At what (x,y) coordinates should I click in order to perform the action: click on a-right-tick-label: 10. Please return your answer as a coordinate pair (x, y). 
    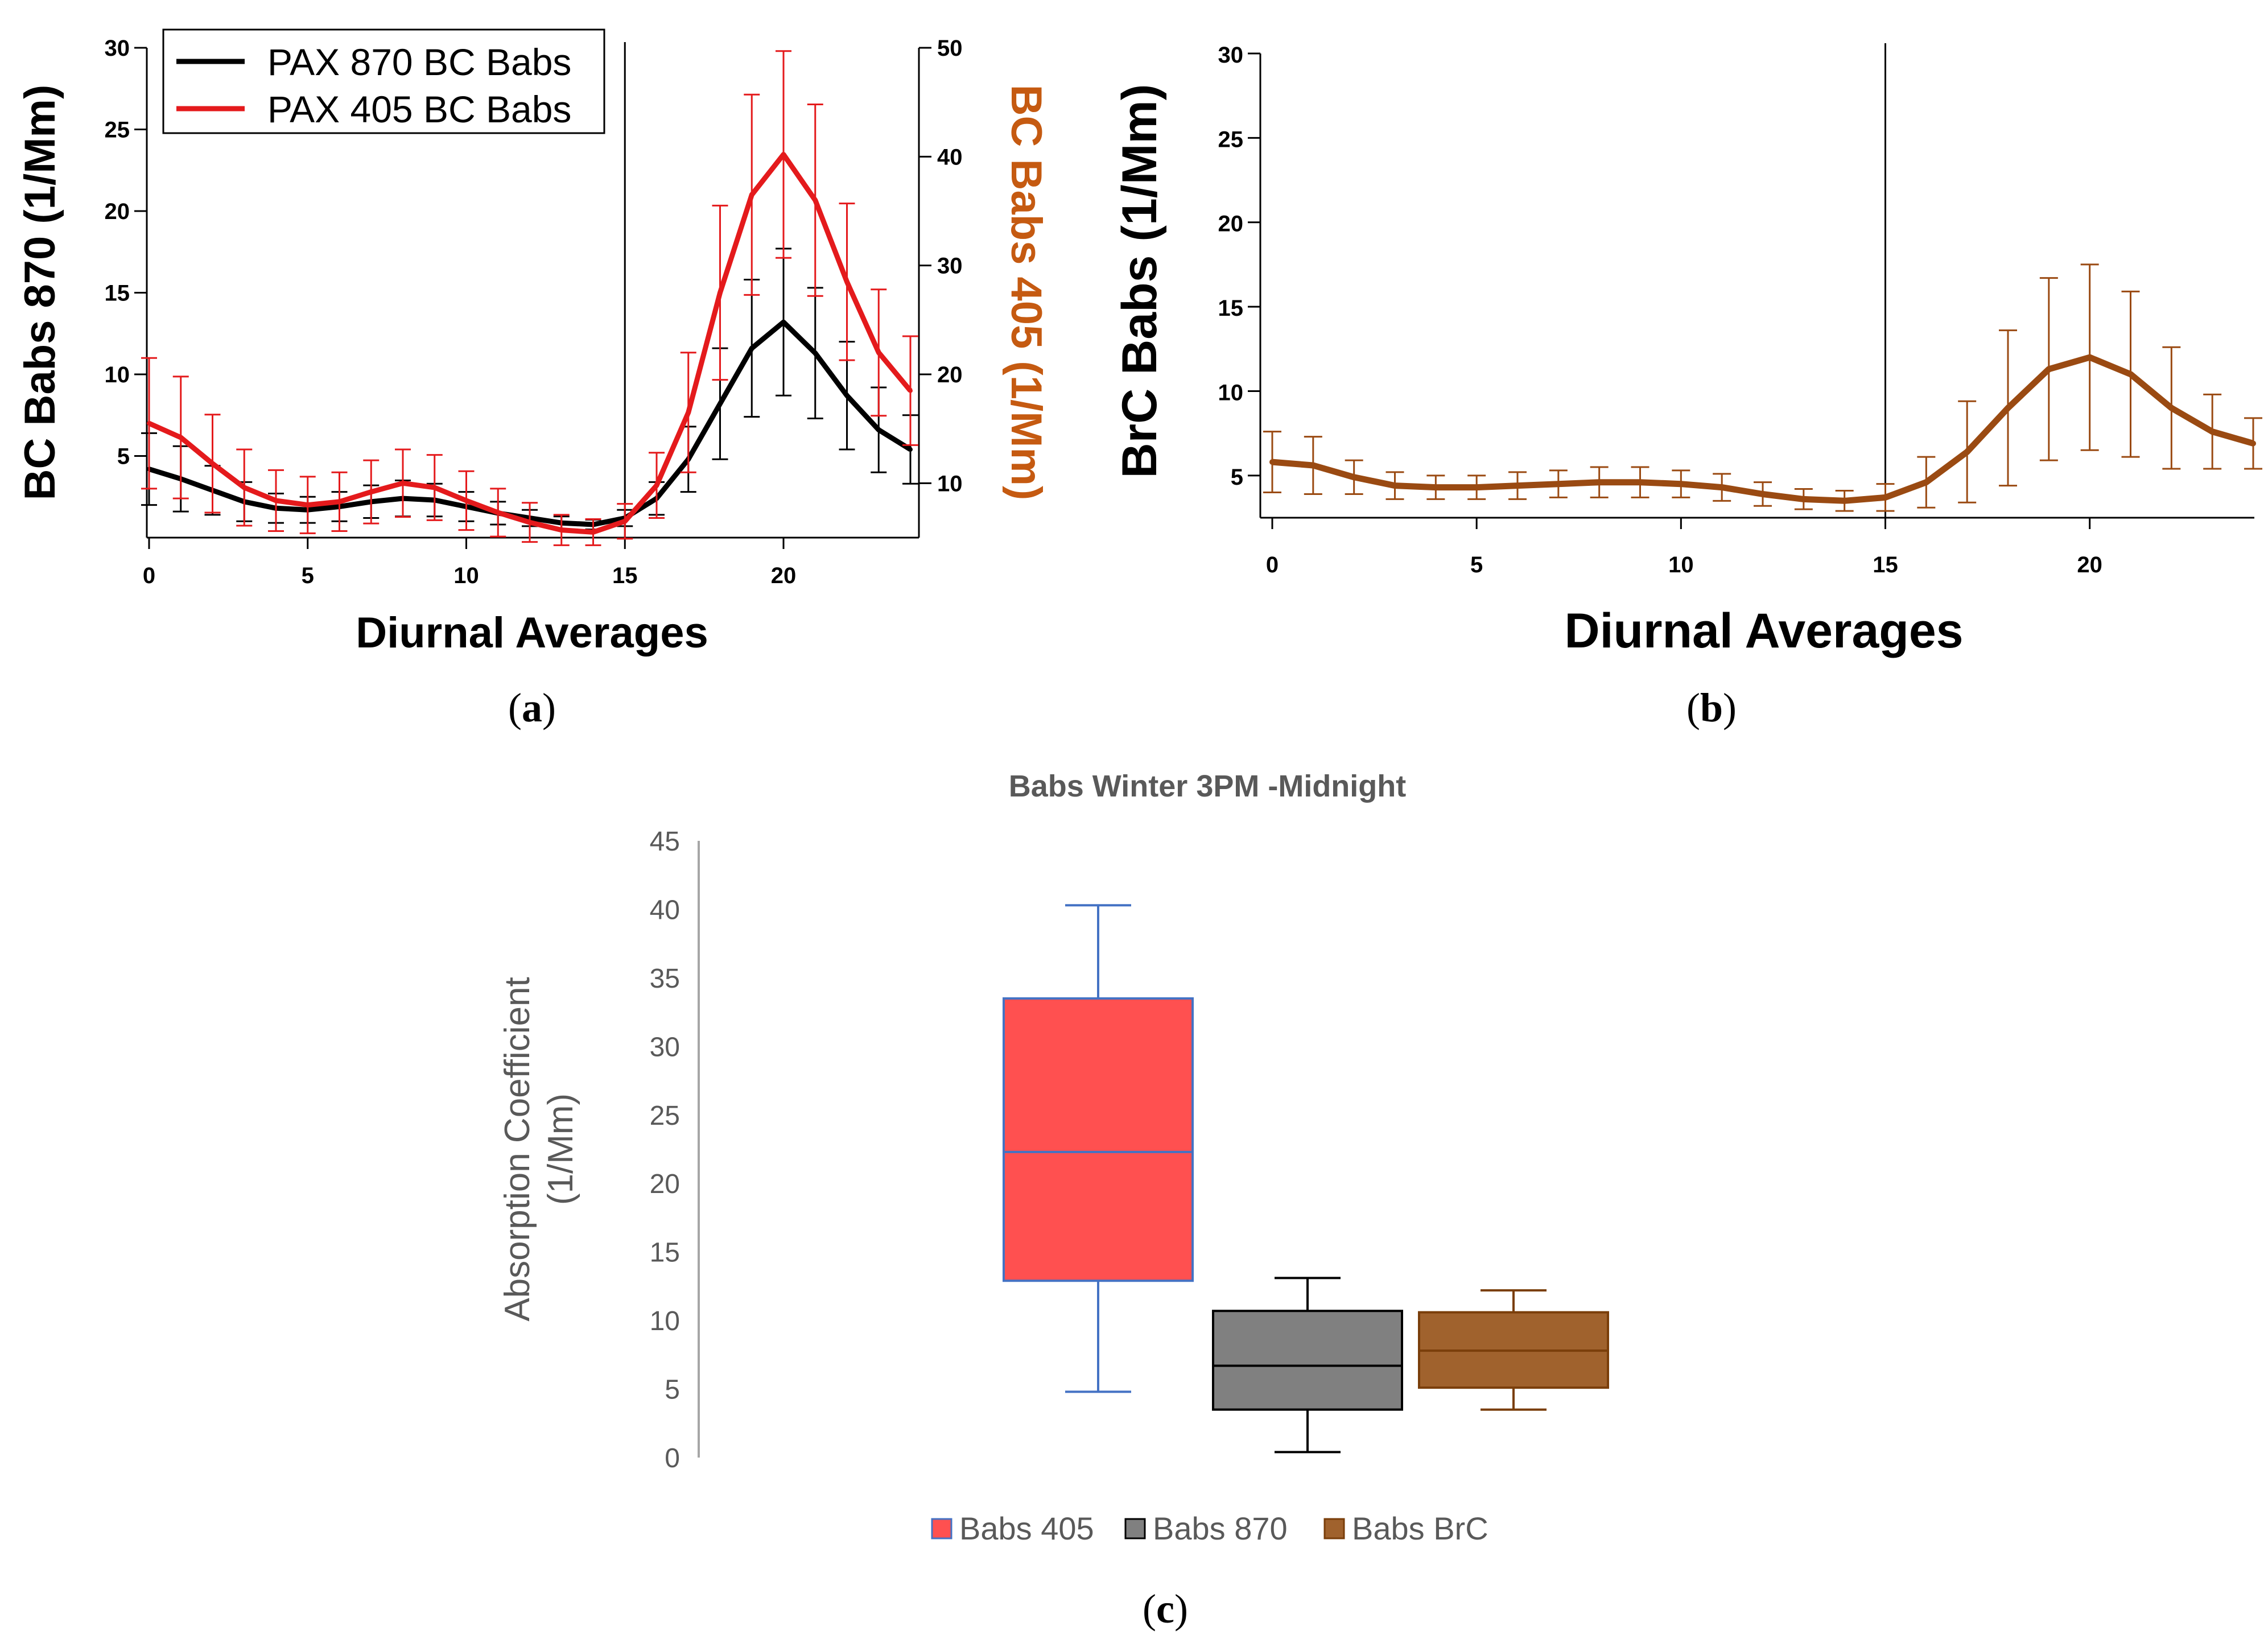
    Looking at the image, I should click on (950, 483).